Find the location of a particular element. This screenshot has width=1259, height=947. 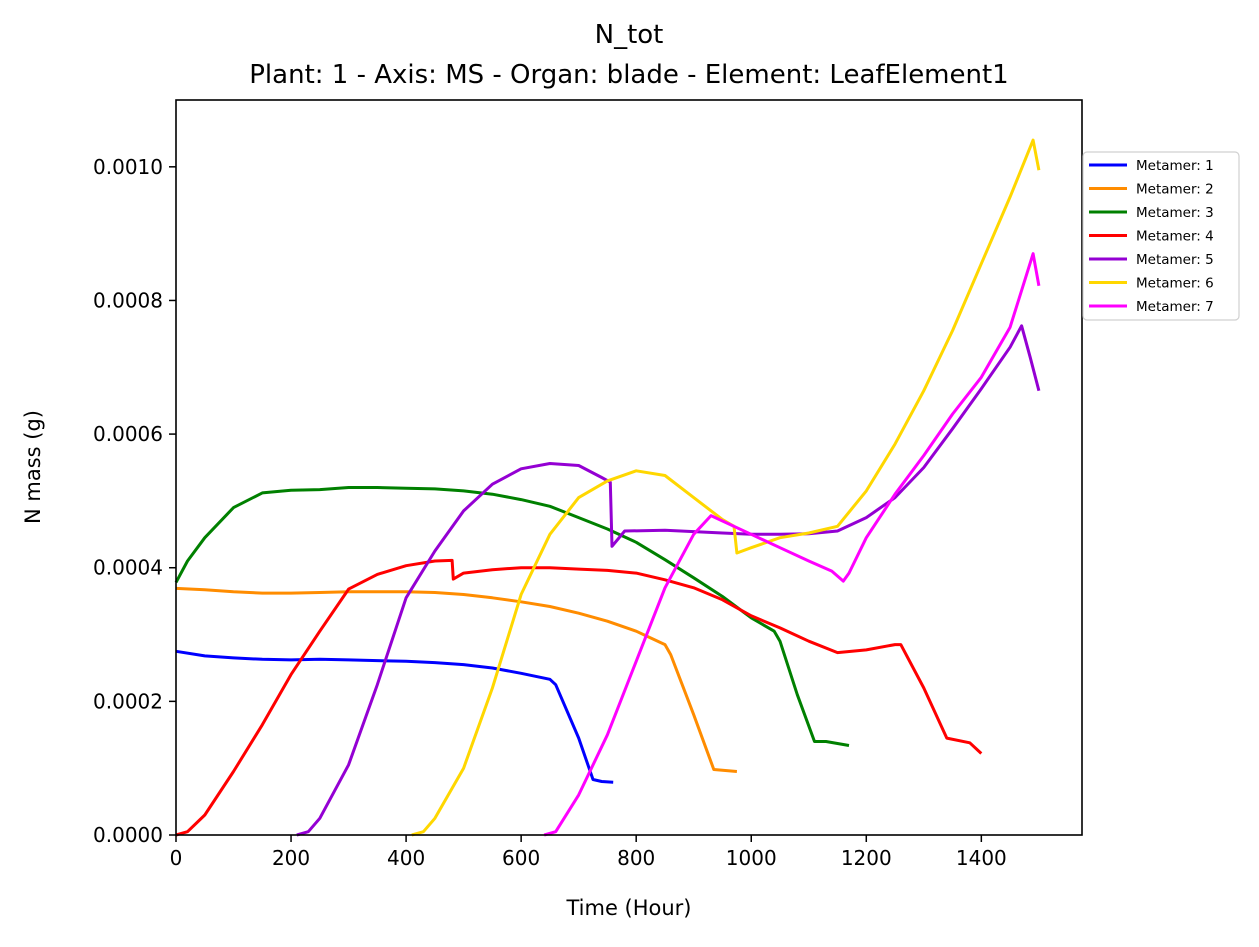

y-tick-label: 0.0000 is located at coordinates (128, 835).